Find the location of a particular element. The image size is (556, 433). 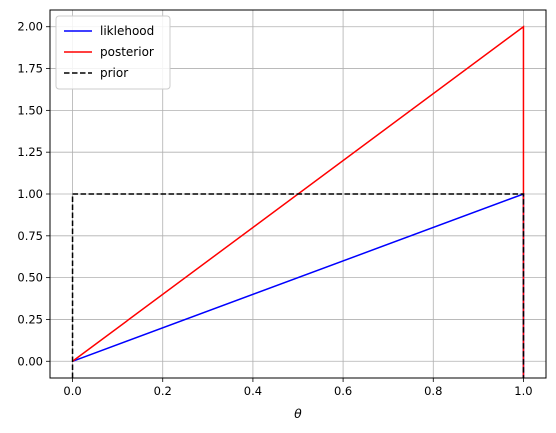

x-axis: 0.0 0.2 0.4 0.6 0.8 1.0 is located at coordinates (298, 388).